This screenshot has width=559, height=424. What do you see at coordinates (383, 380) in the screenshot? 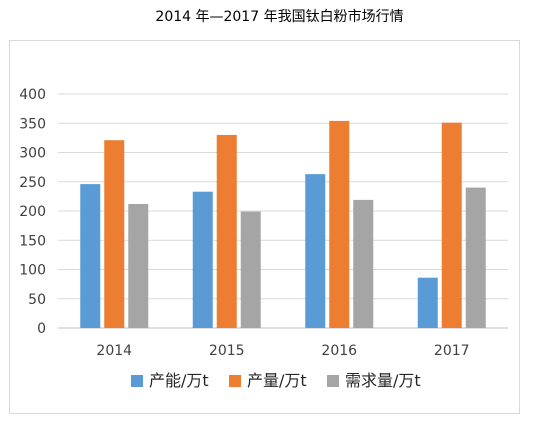
I see `legend-label: 需求量/万t` at bounding box center [383, 380].